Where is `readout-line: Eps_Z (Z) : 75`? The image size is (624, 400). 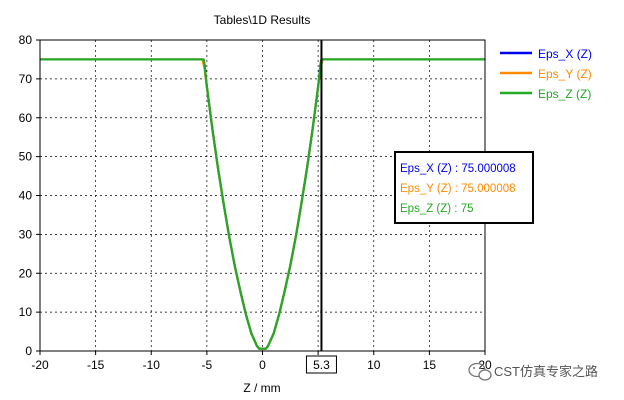 readout-line: Eps_Z (Z) : 75 is located at coordinates (437, 209).